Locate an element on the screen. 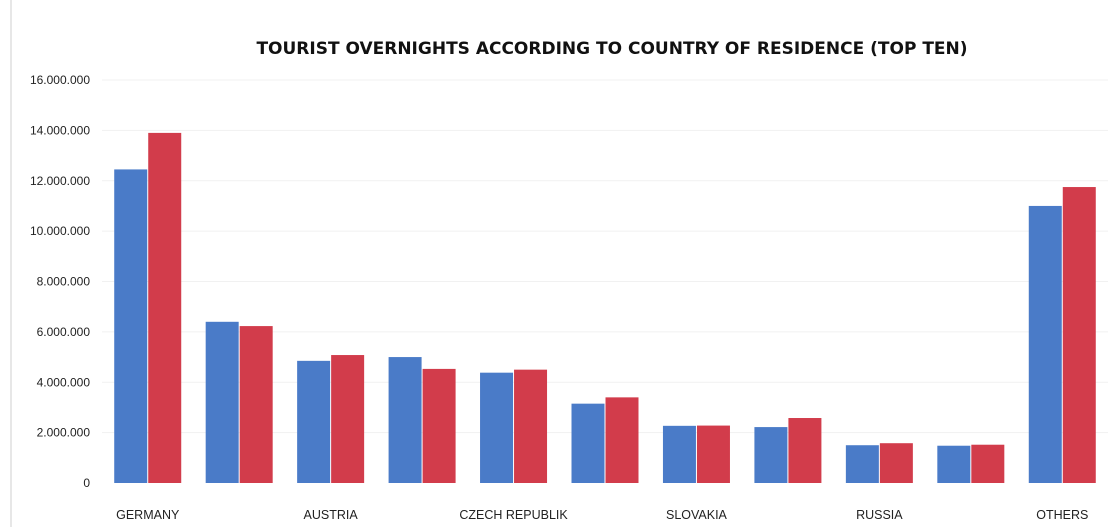 This screenshot has width=1113, height=527. x-category-label: AUSTRIA is located at coordinates (331, 515).